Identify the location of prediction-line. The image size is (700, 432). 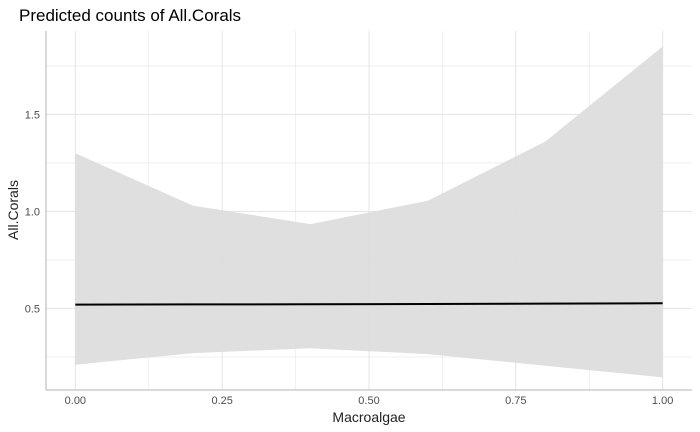
(369, 304).